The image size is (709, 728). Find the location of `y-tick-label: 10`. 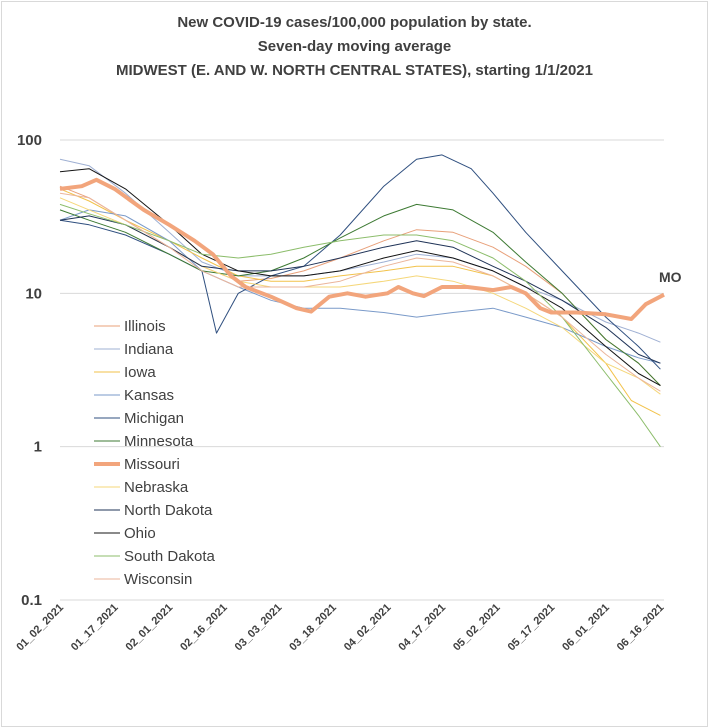

y-tick-label: 10 is located at coordinates (33, 293).